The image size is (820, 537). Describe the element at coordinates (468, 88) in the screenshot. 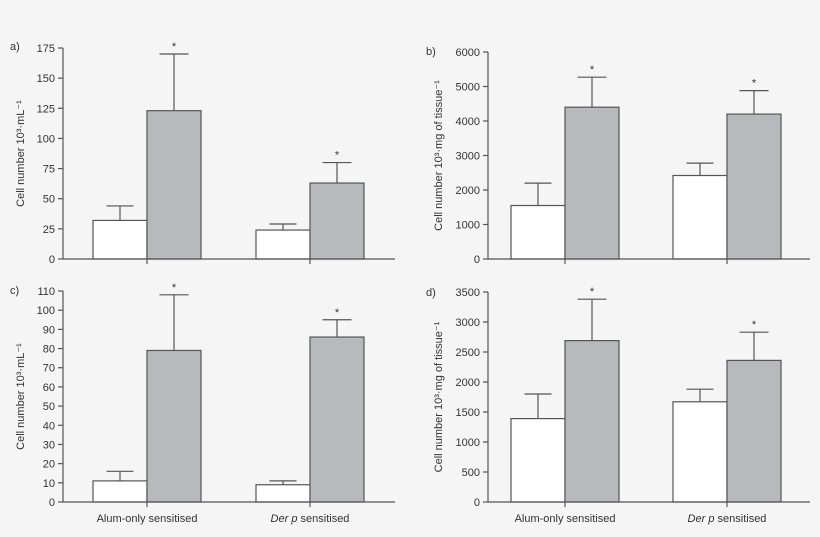

I see `y-tick-label: 5000` at that location.